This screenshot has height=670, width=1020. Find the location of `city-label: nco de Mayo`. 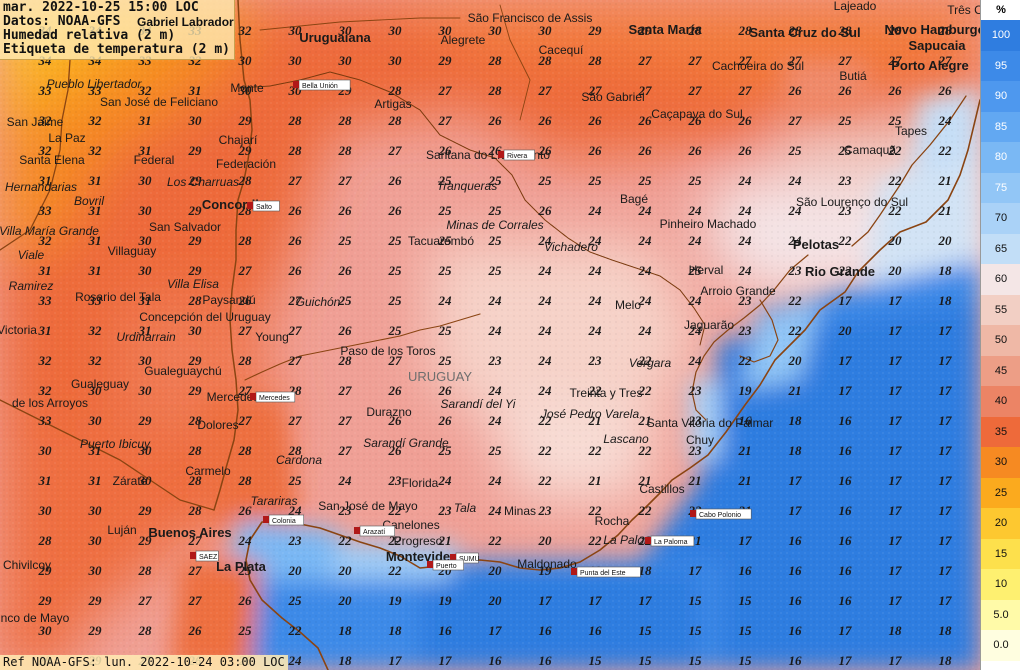

city-label: nco de Mayo is located at coordinates (35, 618).